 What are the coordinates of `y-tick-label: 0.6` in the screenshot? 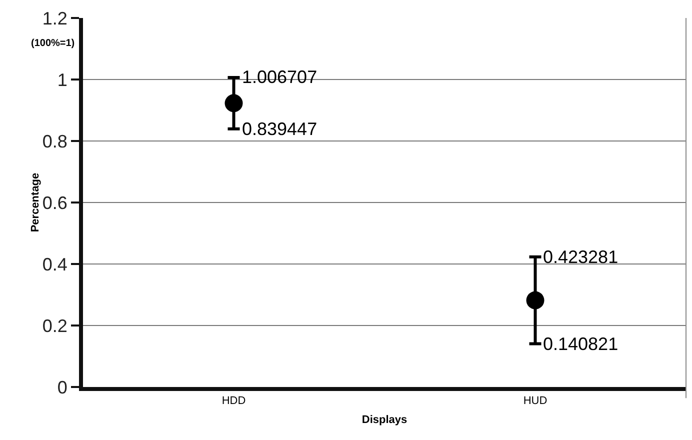 It's located at (55, 202).